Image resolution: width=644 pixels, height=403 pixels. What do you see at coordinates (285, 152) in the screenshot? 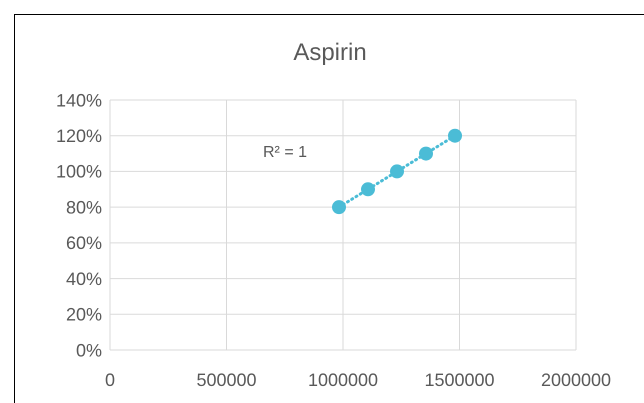
I see `annotation: R² = 1` at bounding box center [285, 152].